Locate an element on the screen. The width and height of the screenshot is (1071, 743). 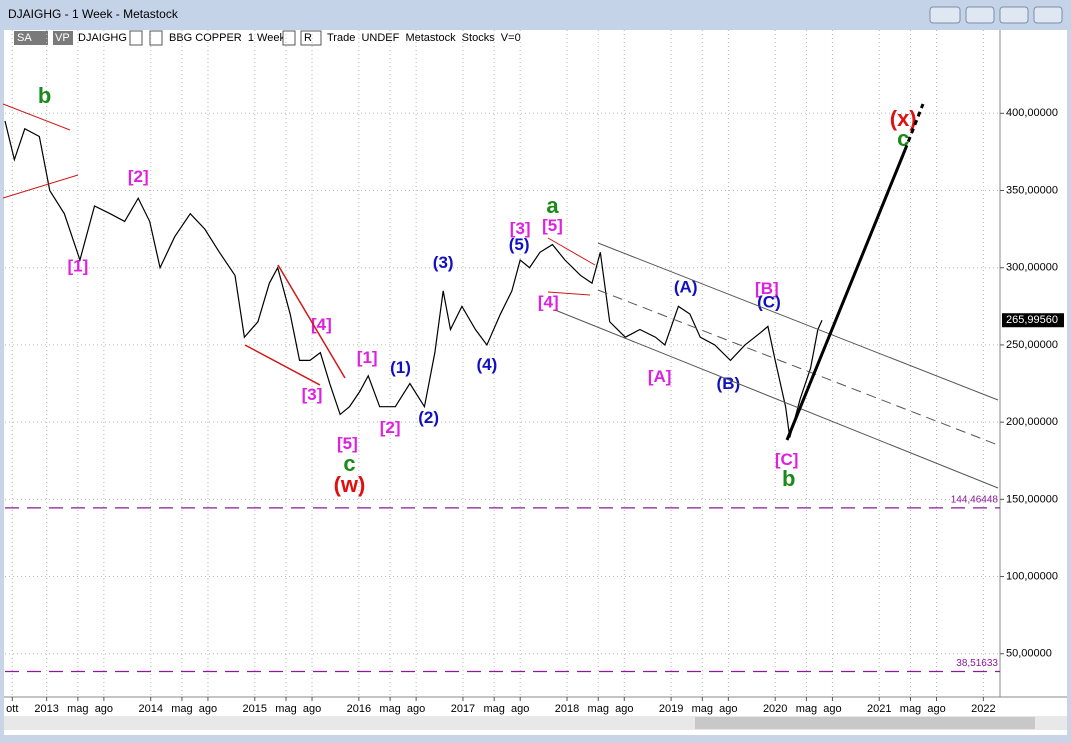
x-tick-label: 2014 is located at coordinates (150, 709).